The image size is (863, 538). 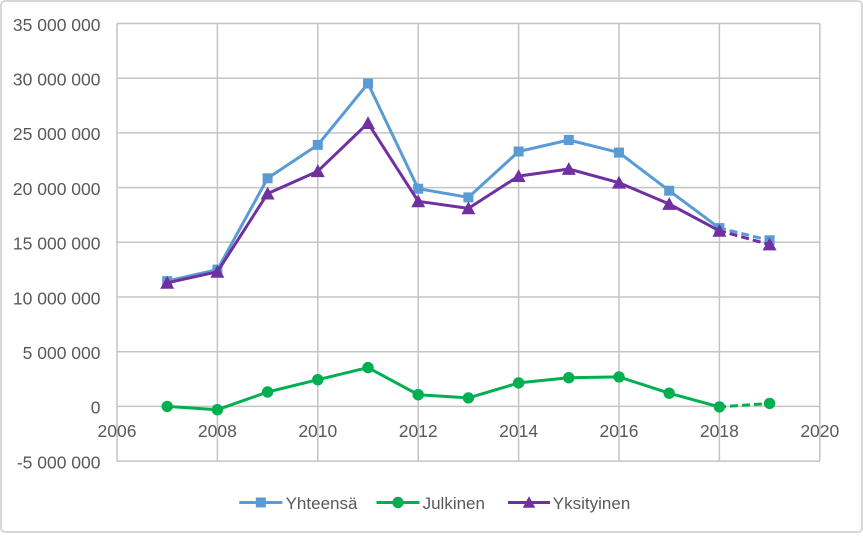 I want to click on svg-text: Julkinen, so click(x=454, y=503).